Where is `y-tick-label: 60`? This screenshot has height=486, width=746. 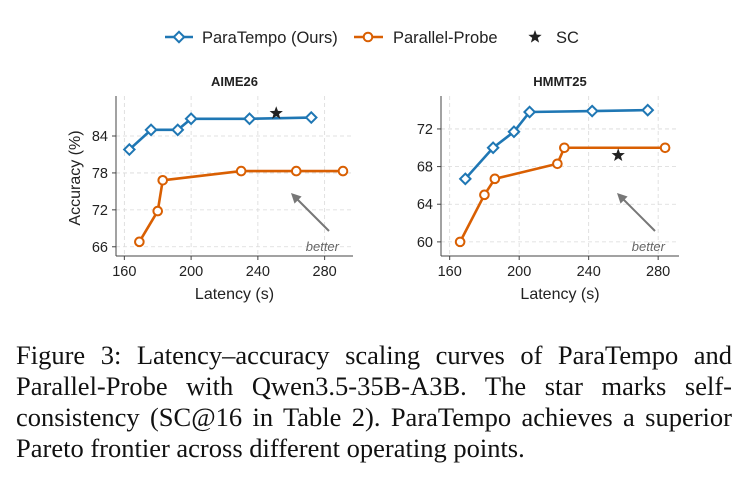 y-tick-label: 60 is located at coordinates (425, 243).